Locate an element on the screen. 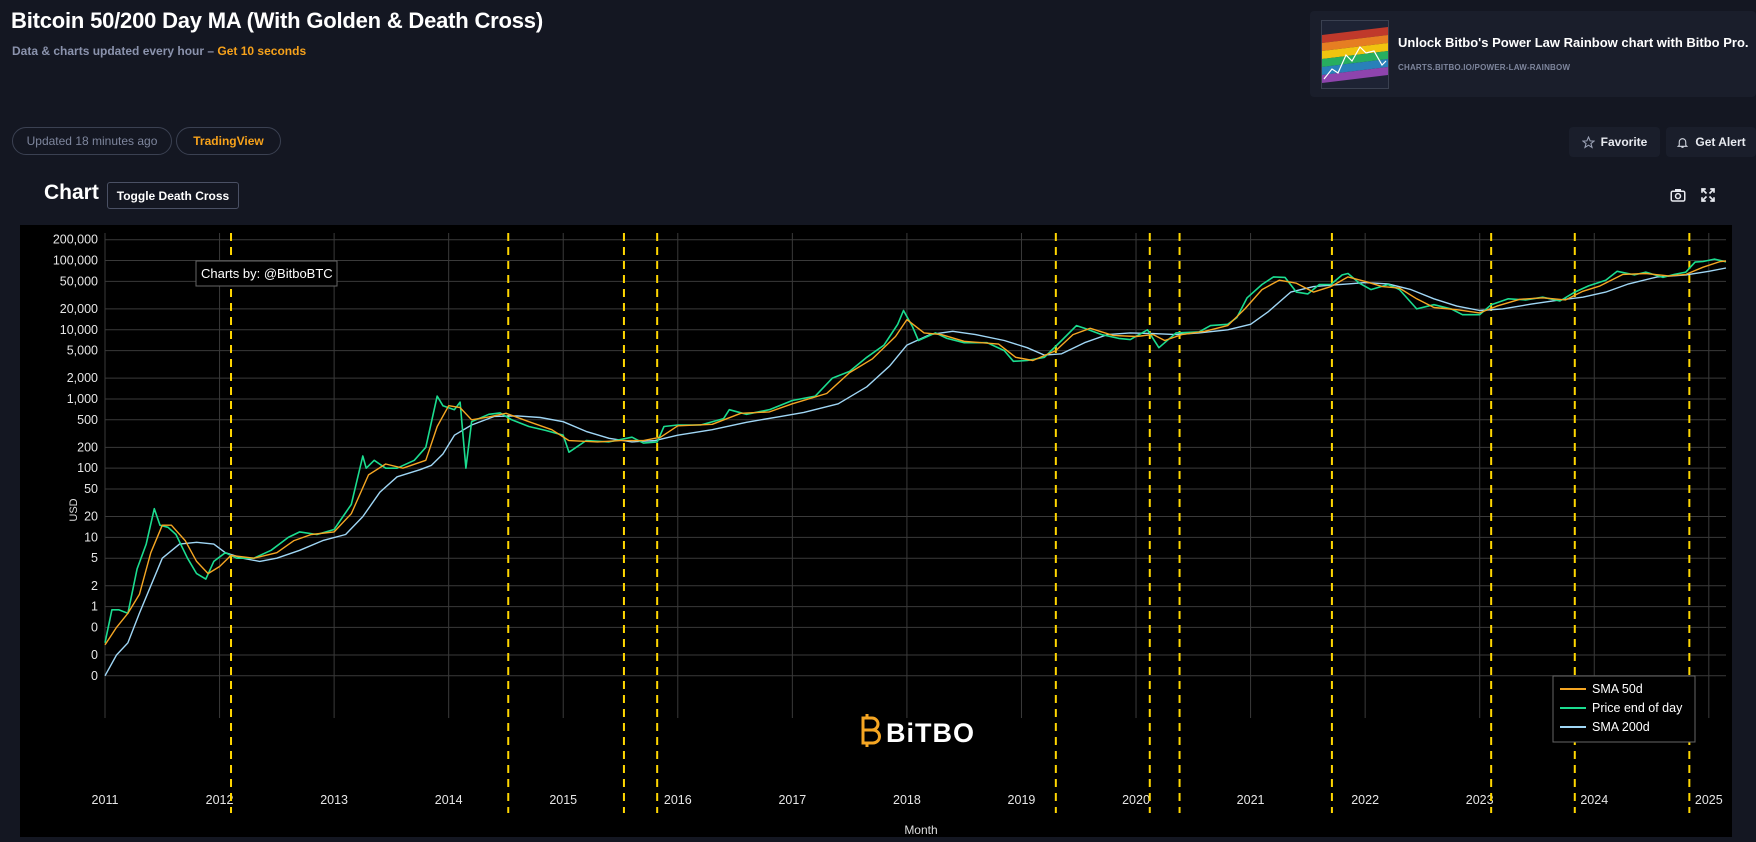  expand-icon is located at coordinates (1708, 195).